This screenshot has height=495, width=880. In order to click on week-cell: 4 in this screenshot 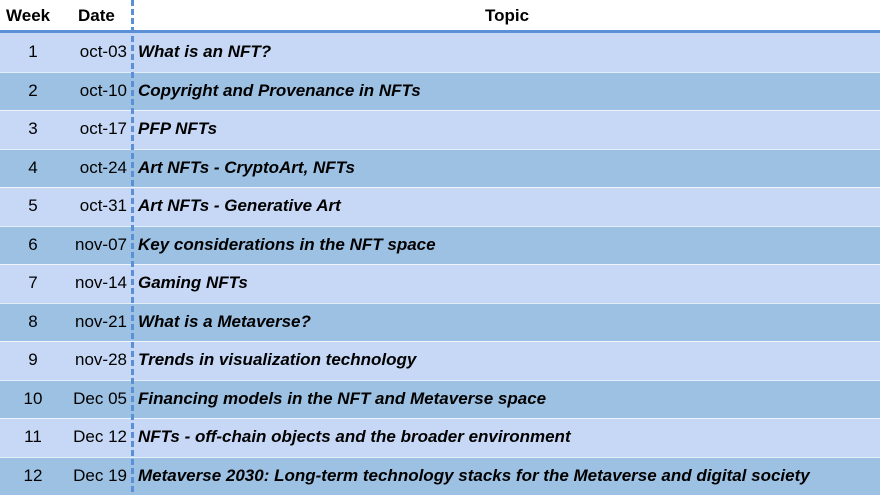, I will do `click(33, 167)`.